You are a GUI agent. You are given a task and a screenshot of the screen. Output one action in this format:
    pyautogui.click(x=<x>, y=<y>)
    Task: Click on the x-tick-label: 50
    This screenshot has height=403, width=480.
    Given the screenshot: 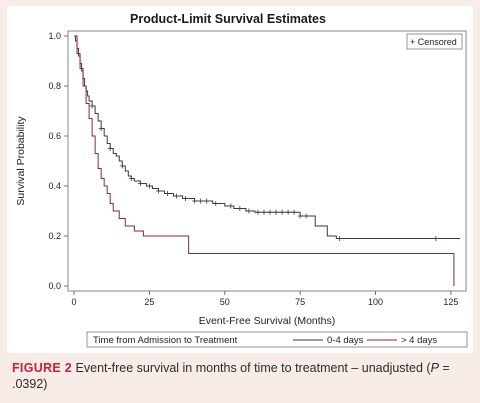 What is the action you would take?
    pyautogui.click(x=225, y=302)
    